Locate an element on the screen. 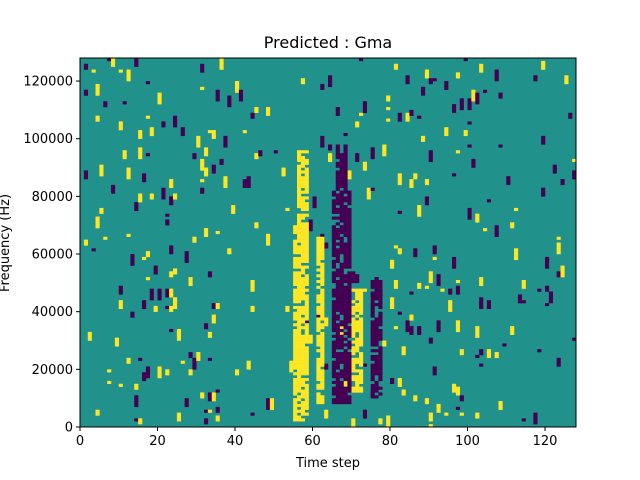 This screenshot has height=480, width=640. y-tick-label: 80000 is located at coordinates (52, 197).